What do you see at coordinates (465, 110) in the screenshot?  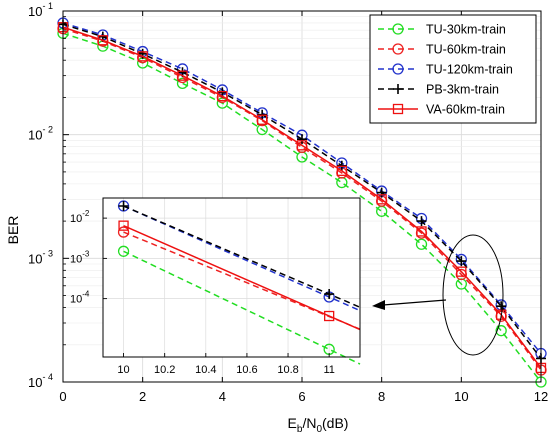 I see `legend-label-VA-60km-train: VA-60km-train` at bounding box center [465, 110].